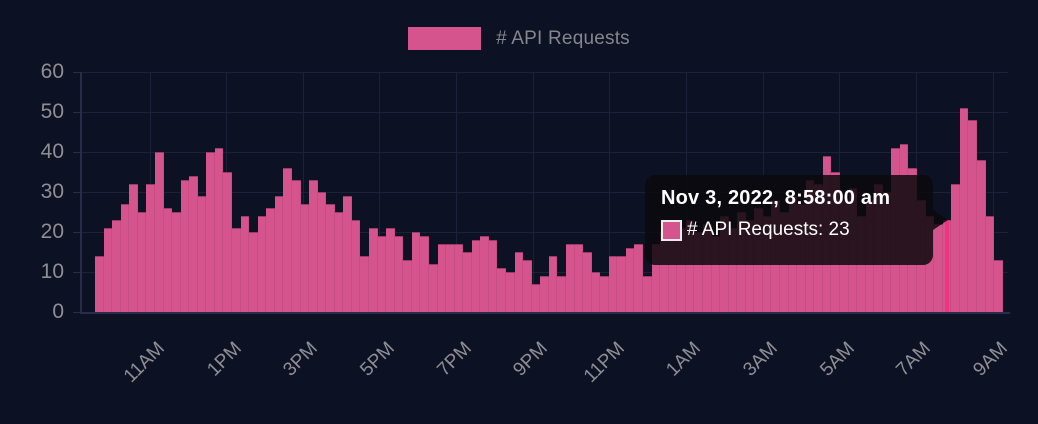 This screenshot has height=424, width=1038. Describe the element at coordinates (81, 192) in the screenshot. I see `y-axis-line` at that location.